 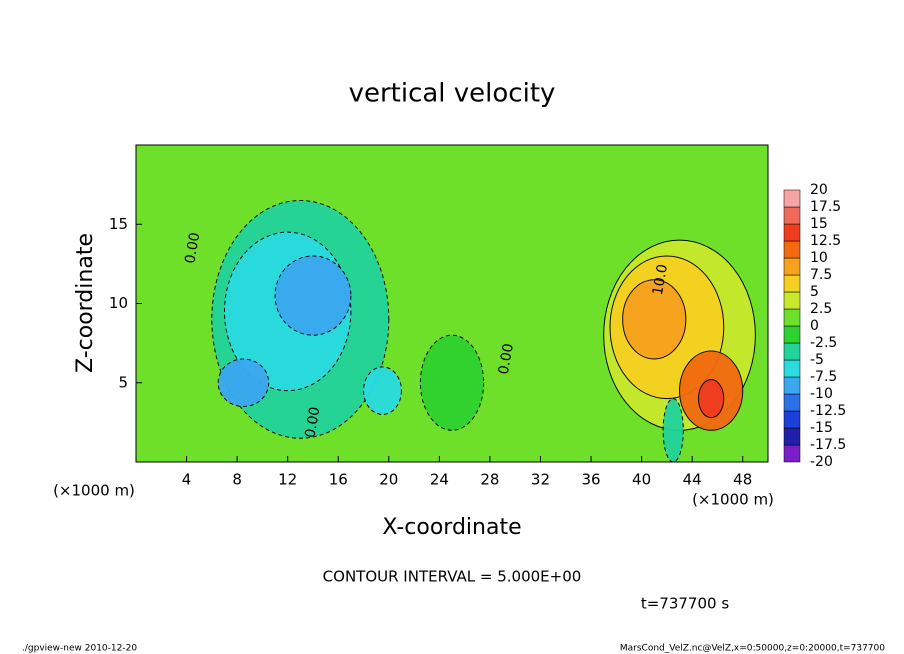 I want to click on y-axis-label: Z-coordinate, so click(x=85, y=303).